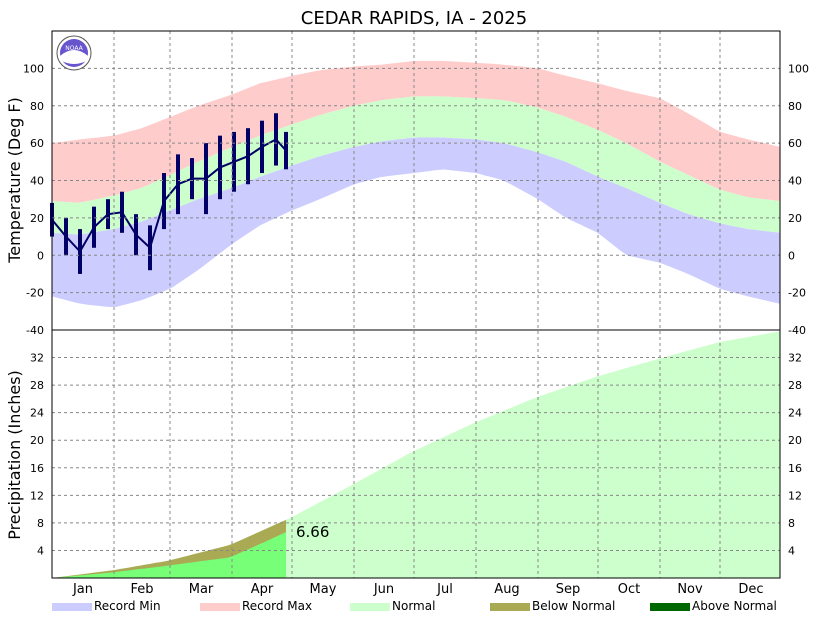 The width and height of the screenshot is (830, 624). Describe the element at coordinates (74, 53) in the screenshot. I see `noaa-logo-icon: NOAA` at that location.